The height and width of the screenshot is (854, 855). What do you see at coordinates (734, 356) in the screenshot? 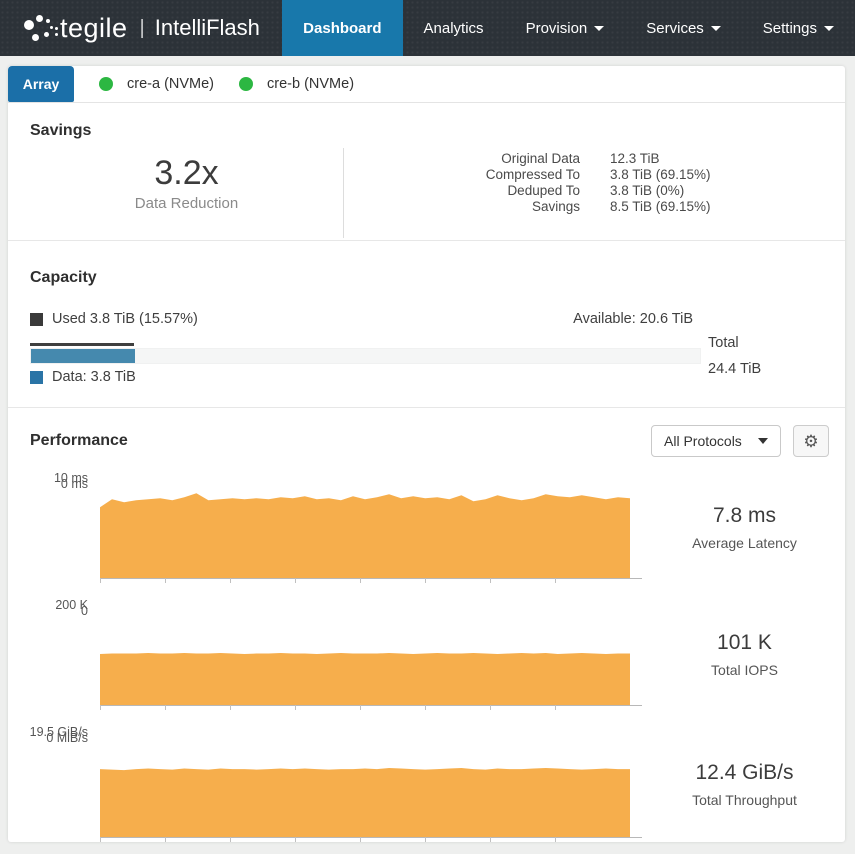
I see `total-block: Total 24.4 TiB` at bounding box center [734, 356].